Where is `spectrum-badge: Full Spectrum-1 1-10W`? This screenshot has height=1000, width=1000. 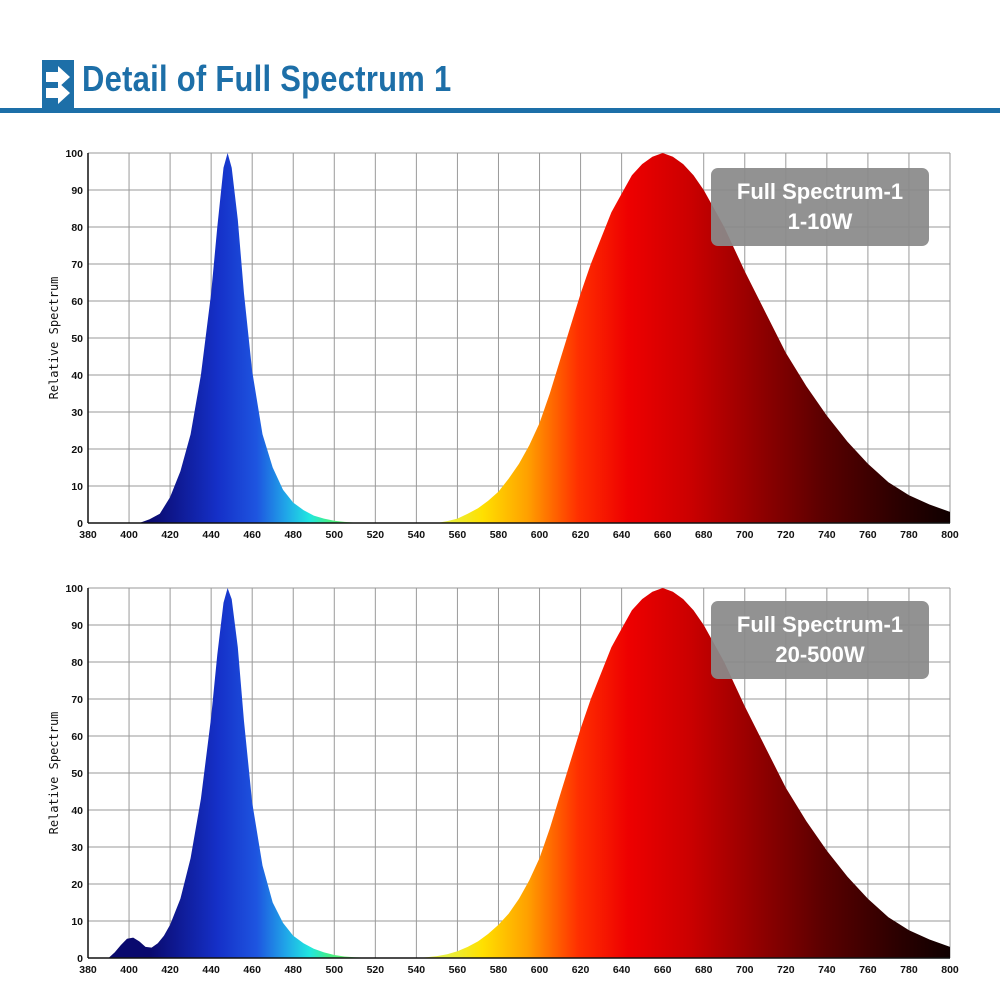
spectrum-badge: Full Spectrum-1 1-10W is located at coordinates (820, 207).